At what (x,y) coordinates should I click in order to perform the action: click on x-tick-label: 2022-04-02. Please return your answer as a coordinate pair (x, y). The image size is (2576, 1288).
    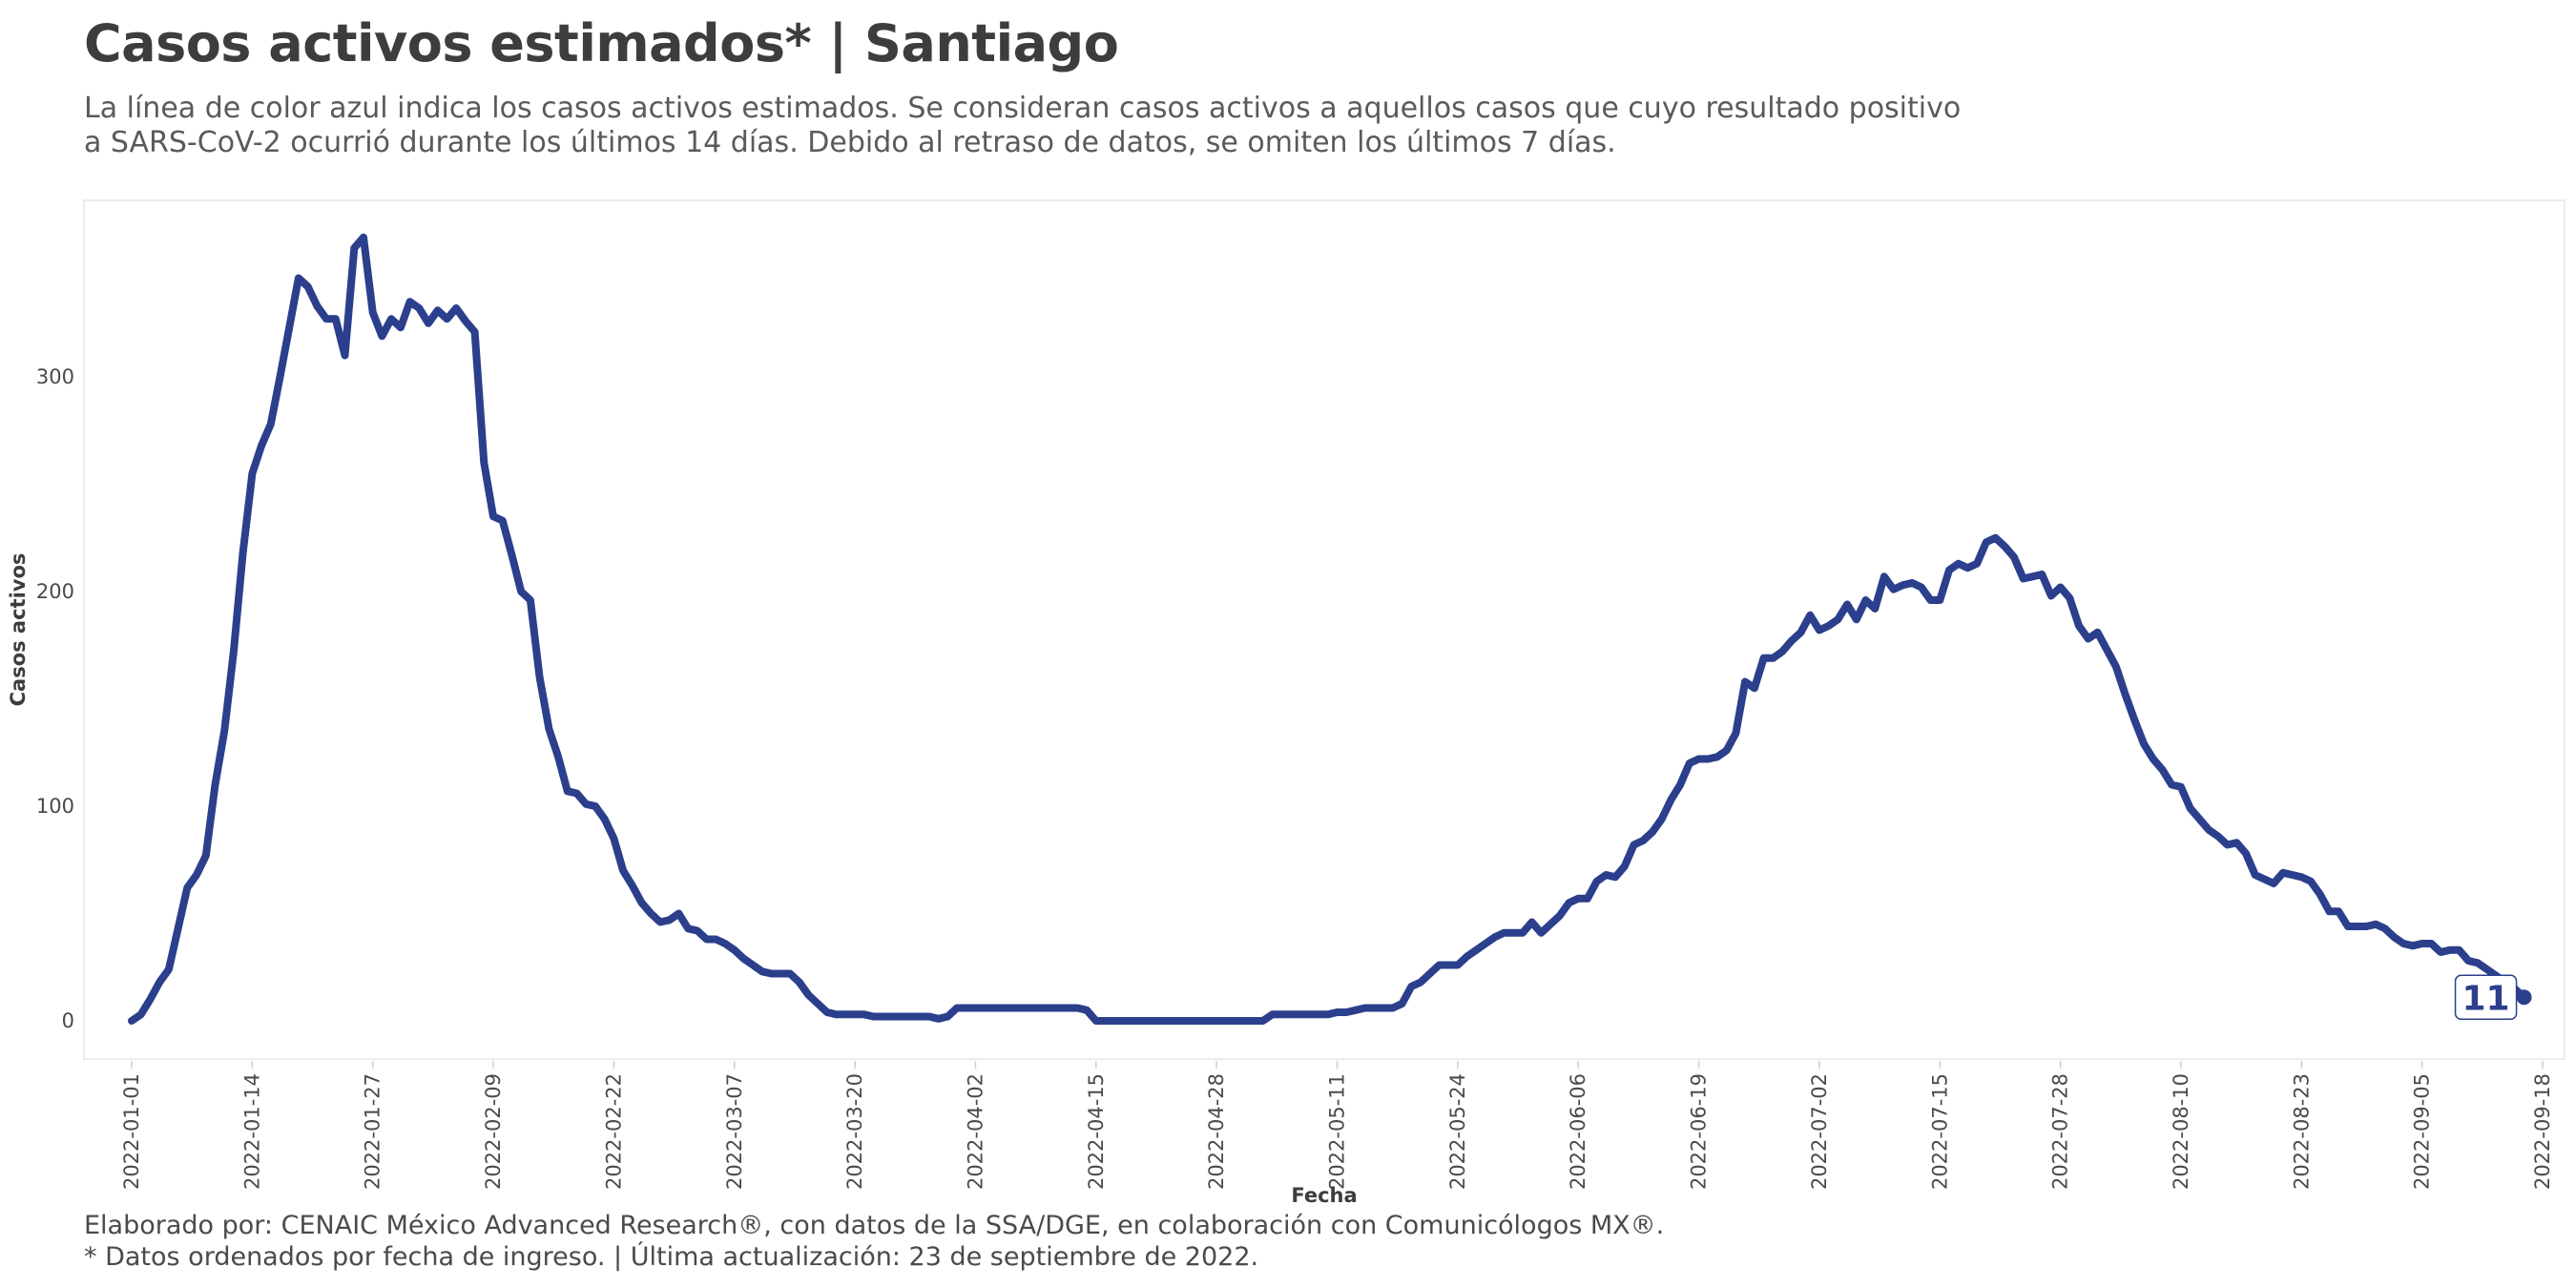
    Looking at the image, I should click on (975, 1131).